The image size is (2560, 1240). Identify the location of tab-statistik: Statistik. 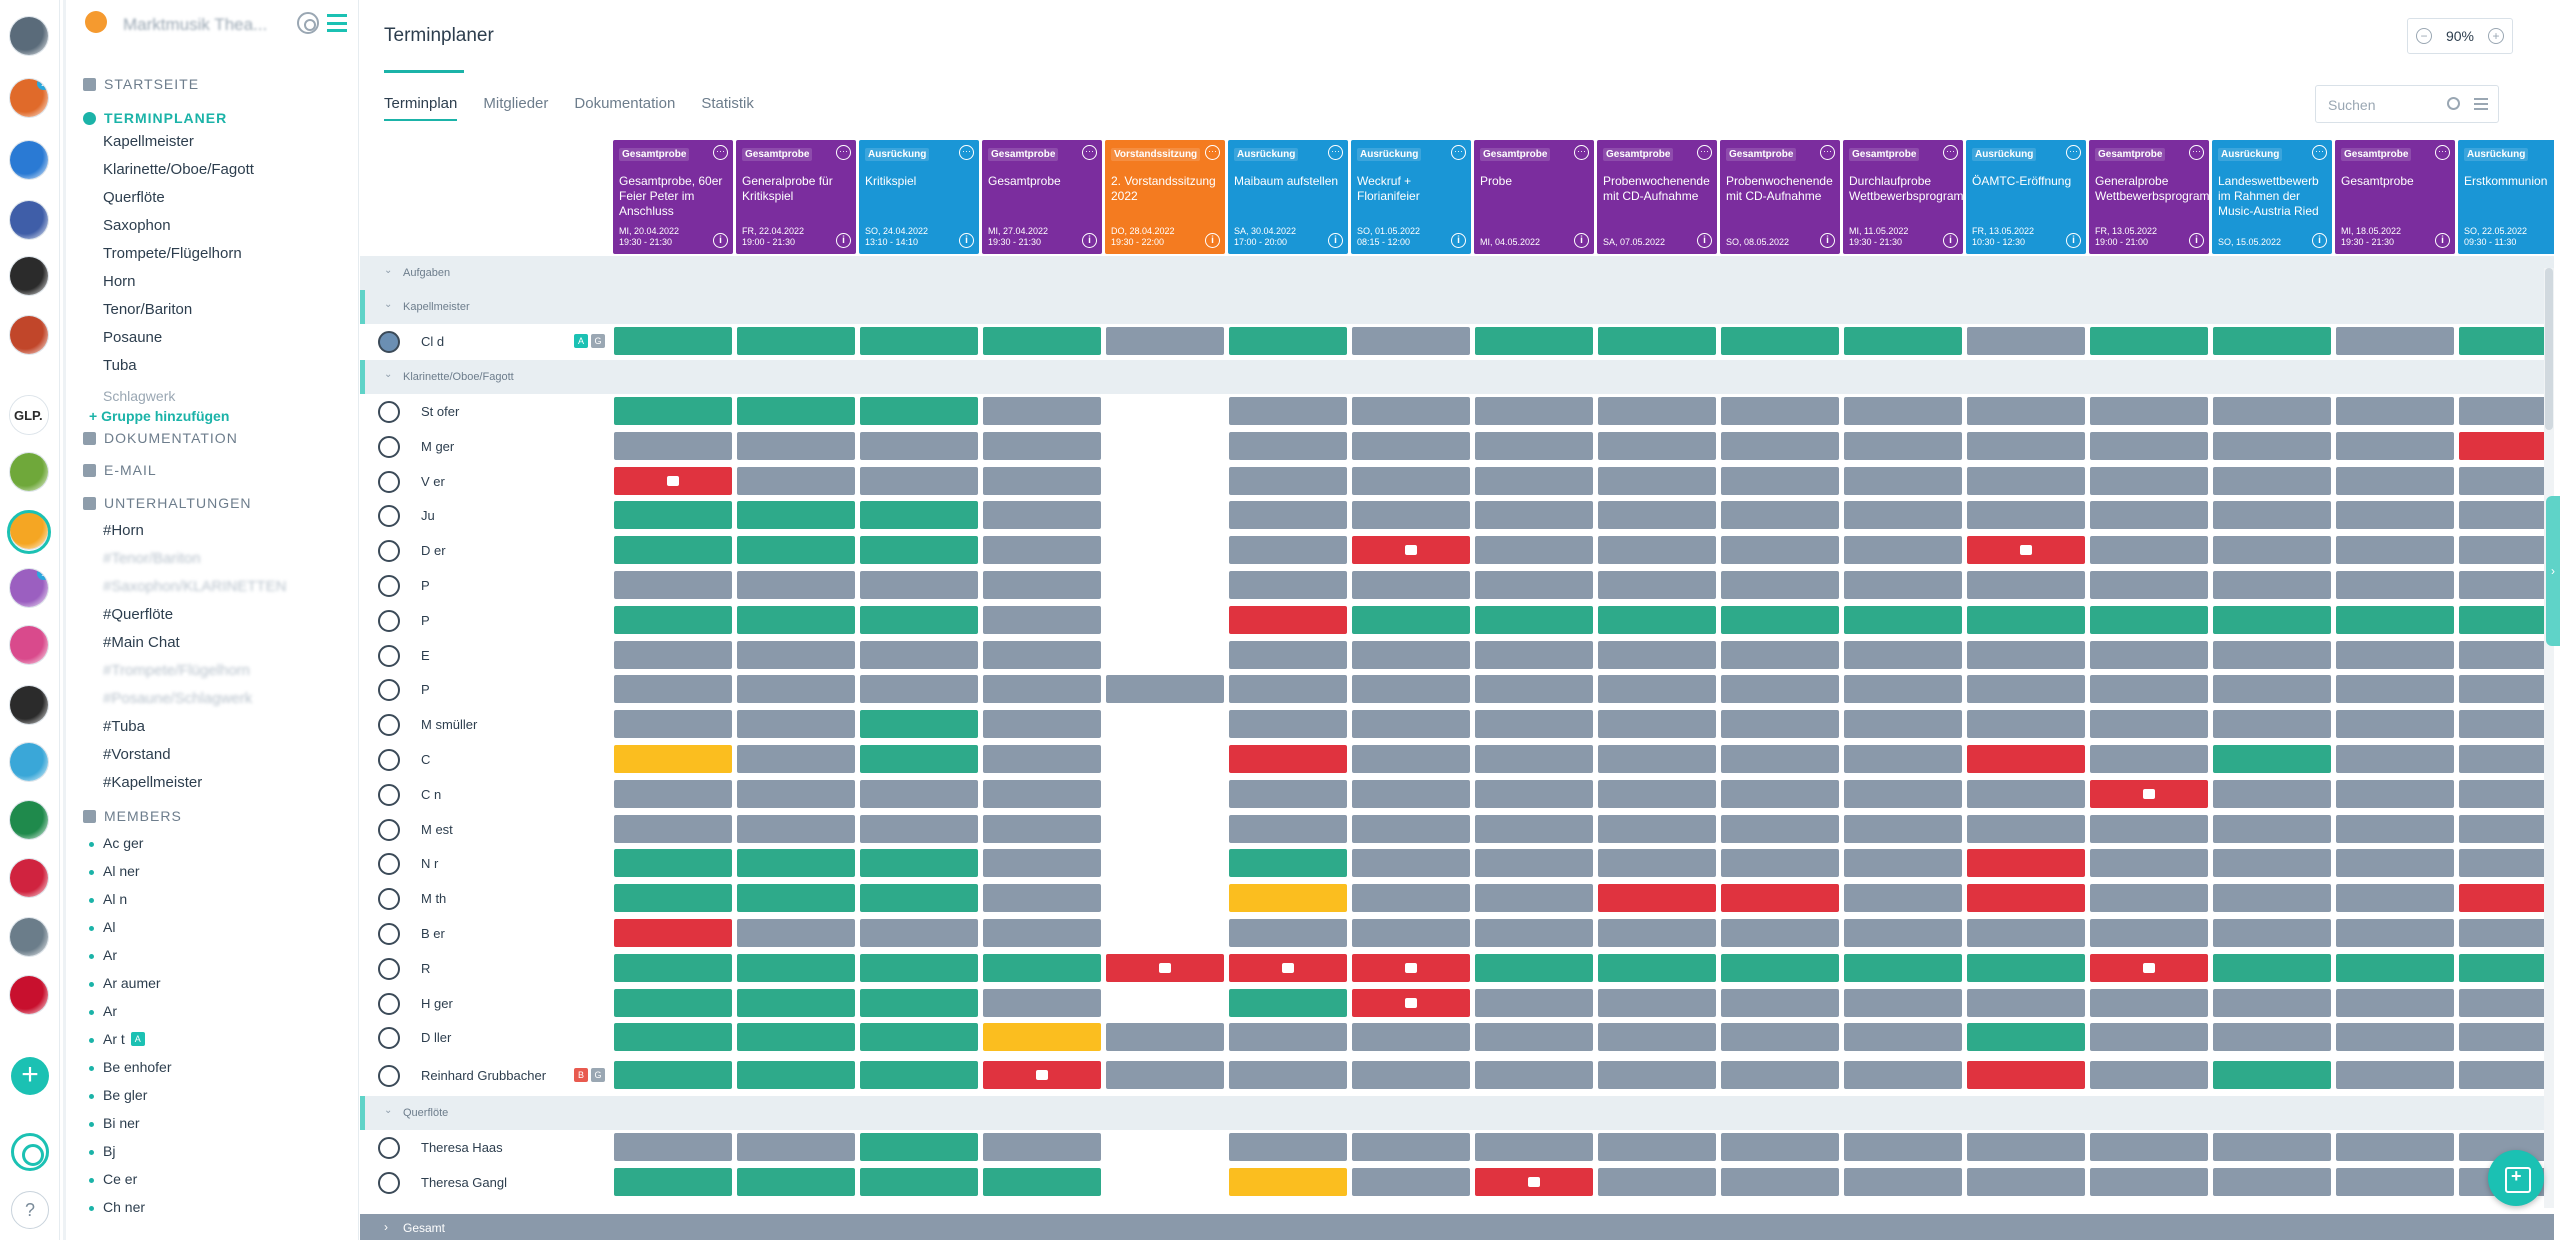
(727, 103).